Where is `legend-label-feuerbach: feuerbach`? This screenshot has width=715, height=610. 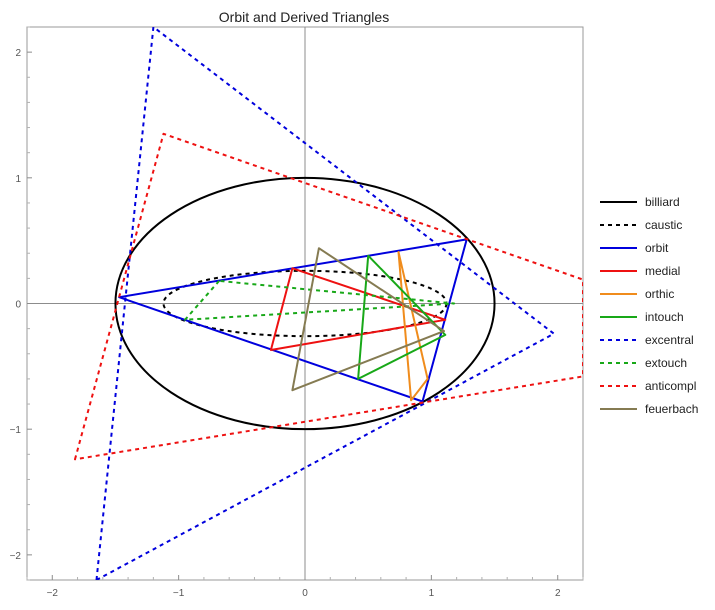
legend-label-feuerbach: feuerbach is located at coordinates (671, 409).